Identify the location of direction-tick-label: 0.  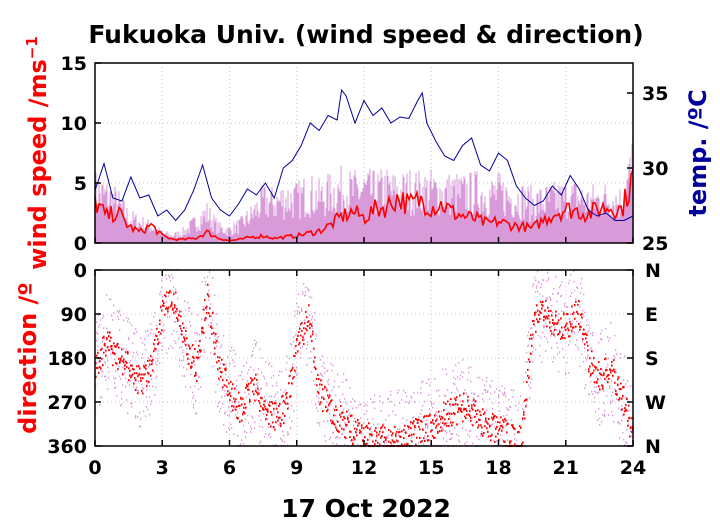
(80, 271).